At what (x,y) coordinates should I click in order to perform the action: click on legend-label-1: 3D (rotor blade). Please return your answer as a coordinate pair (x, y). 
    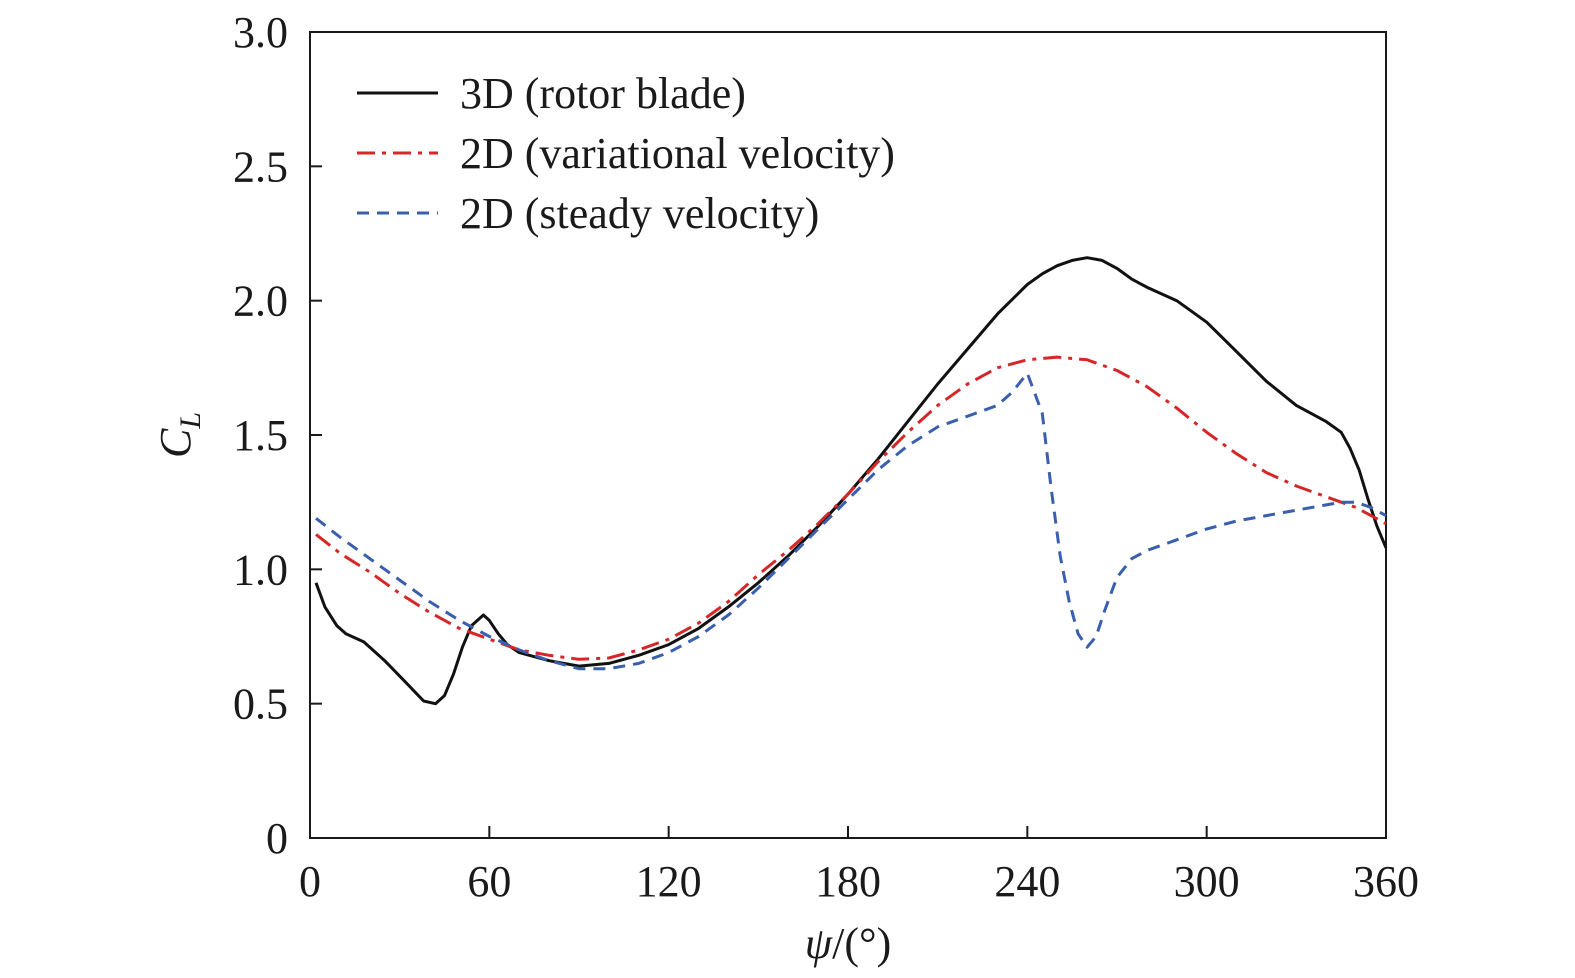
    Looking at the image, I should click on (603, 93).